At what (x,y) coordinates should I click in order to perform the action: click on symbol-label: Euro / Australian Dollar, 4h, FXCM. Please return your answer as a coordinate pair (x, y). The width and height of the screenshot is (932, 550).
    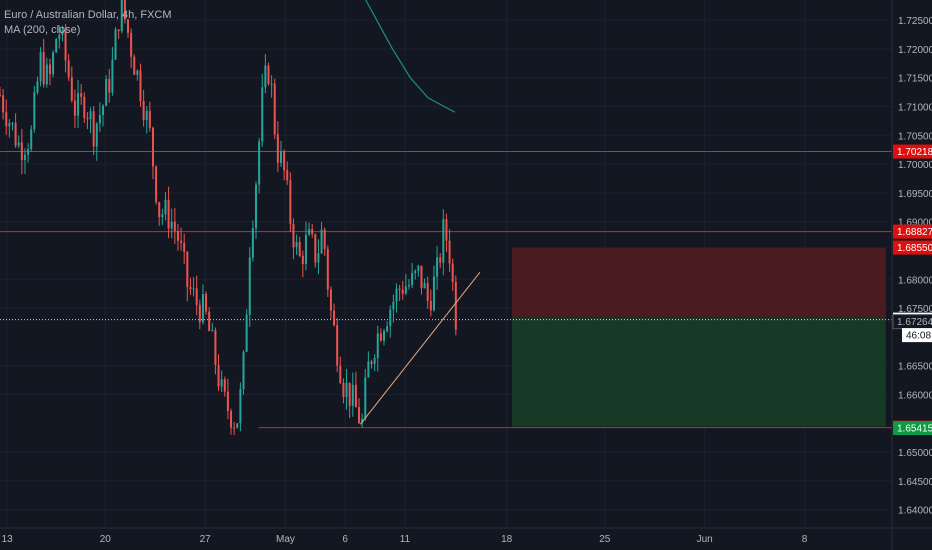
    Looking at the image, I should click on (88, 15).